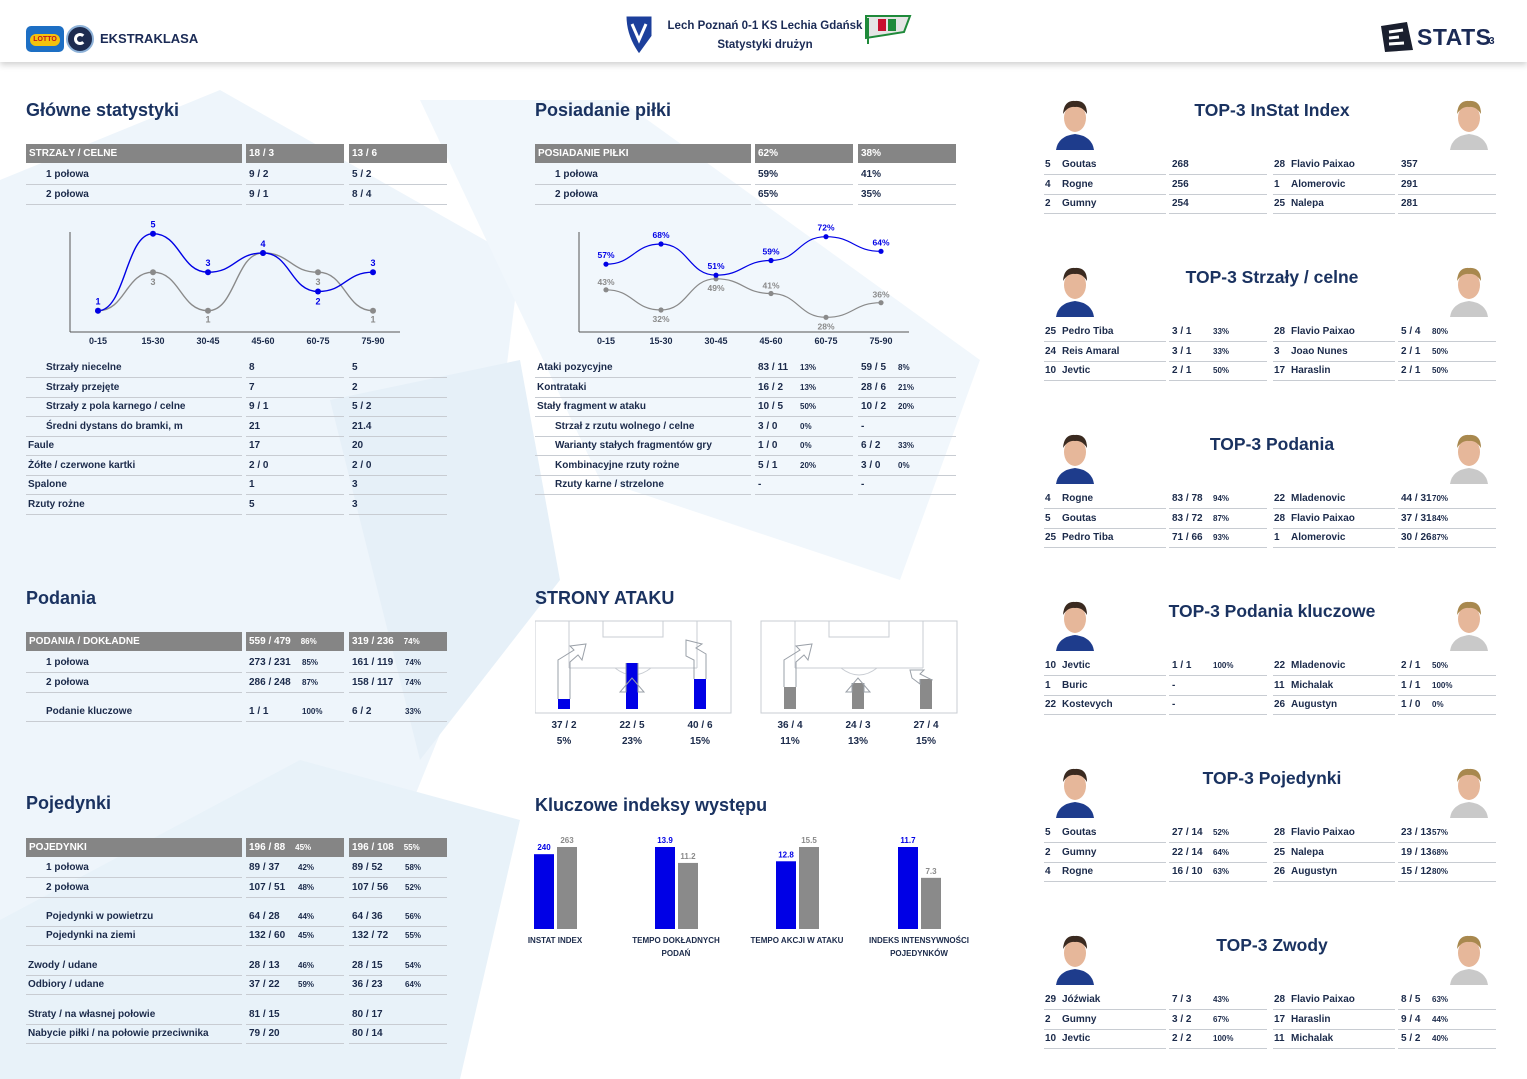 The height and width of the screenshot is (1079, 1527). Describe the element at coordinates (1048, 498) in the screenshot. I see `top3-player-number: 4` at that location.